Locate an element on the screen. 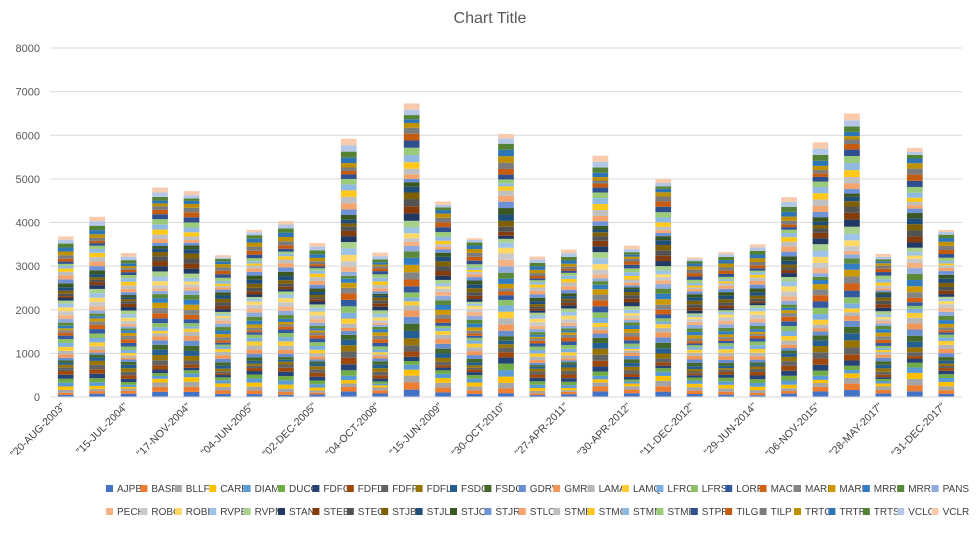 This screenshot has width=980, height=553. bar-segment-duco is located at coordinates (191, 372).